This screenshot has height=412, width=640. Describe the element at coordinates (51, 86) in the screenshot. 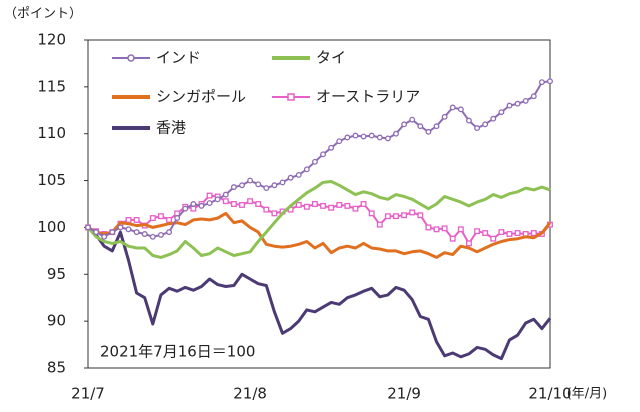

I see `y-tick-label: 115` at that location.